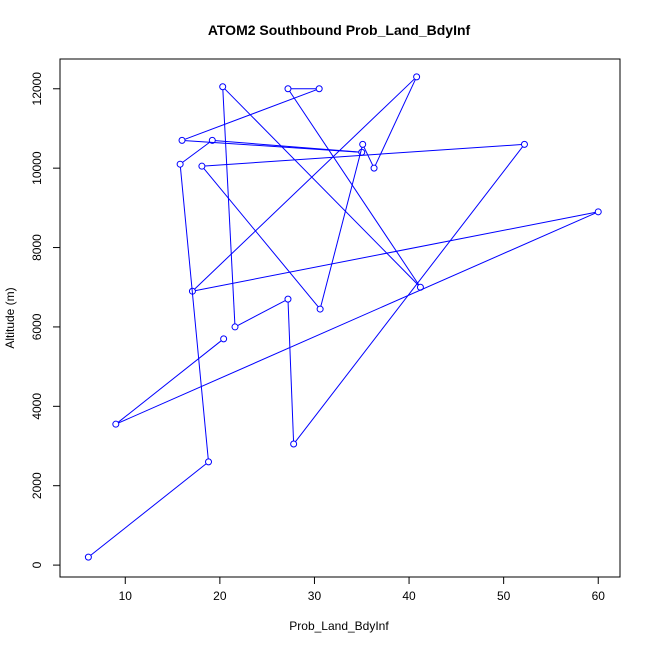  What do you see at coordinates (37, 247) in the screenshot?
I see `y-tick-label: 8000` at bounding box center [37, 247].